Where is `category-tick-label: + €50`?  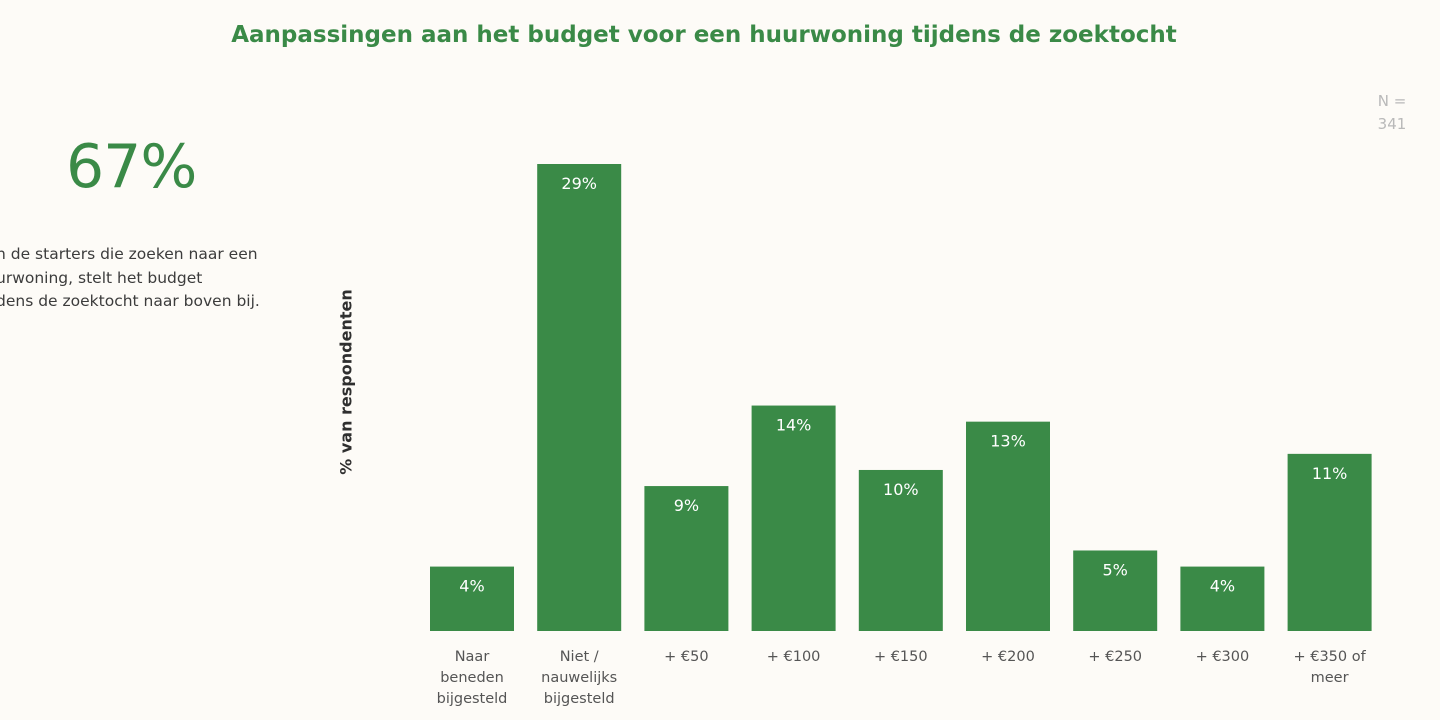
category-tick-label: + €50 is located at coordinates (686, 657).